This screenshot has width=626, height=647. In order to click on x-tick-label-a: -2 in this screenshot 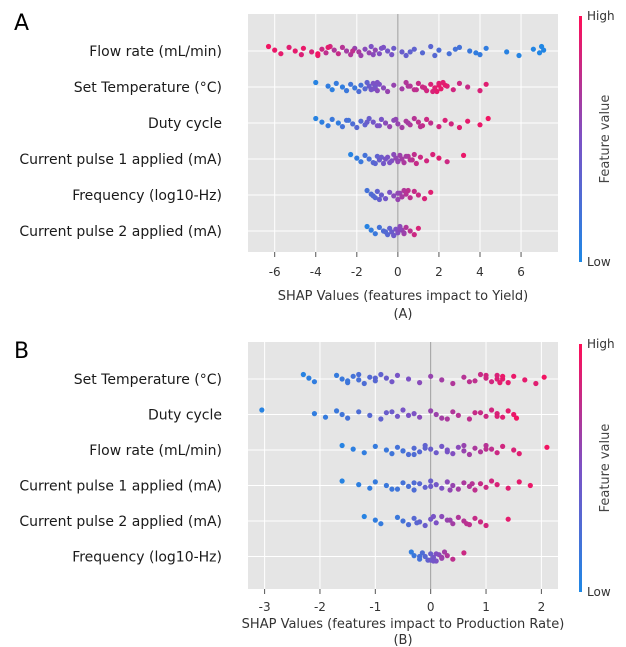, I will do `click(357, 272)`.